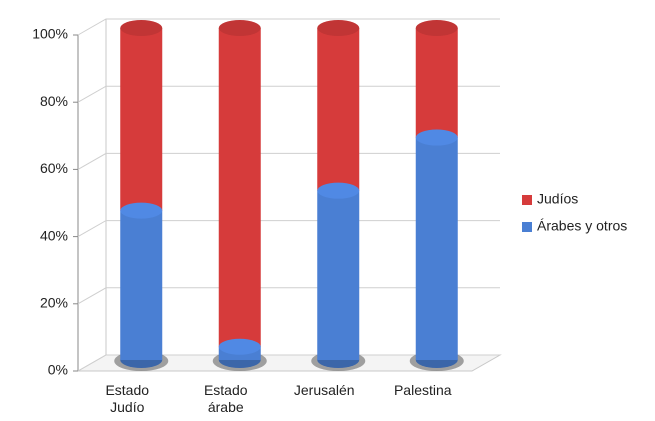  What do you see at coordinates (50, 34) in the screenshot?
I see `y-tick-label: 100%` at bounding box center [50, 34].